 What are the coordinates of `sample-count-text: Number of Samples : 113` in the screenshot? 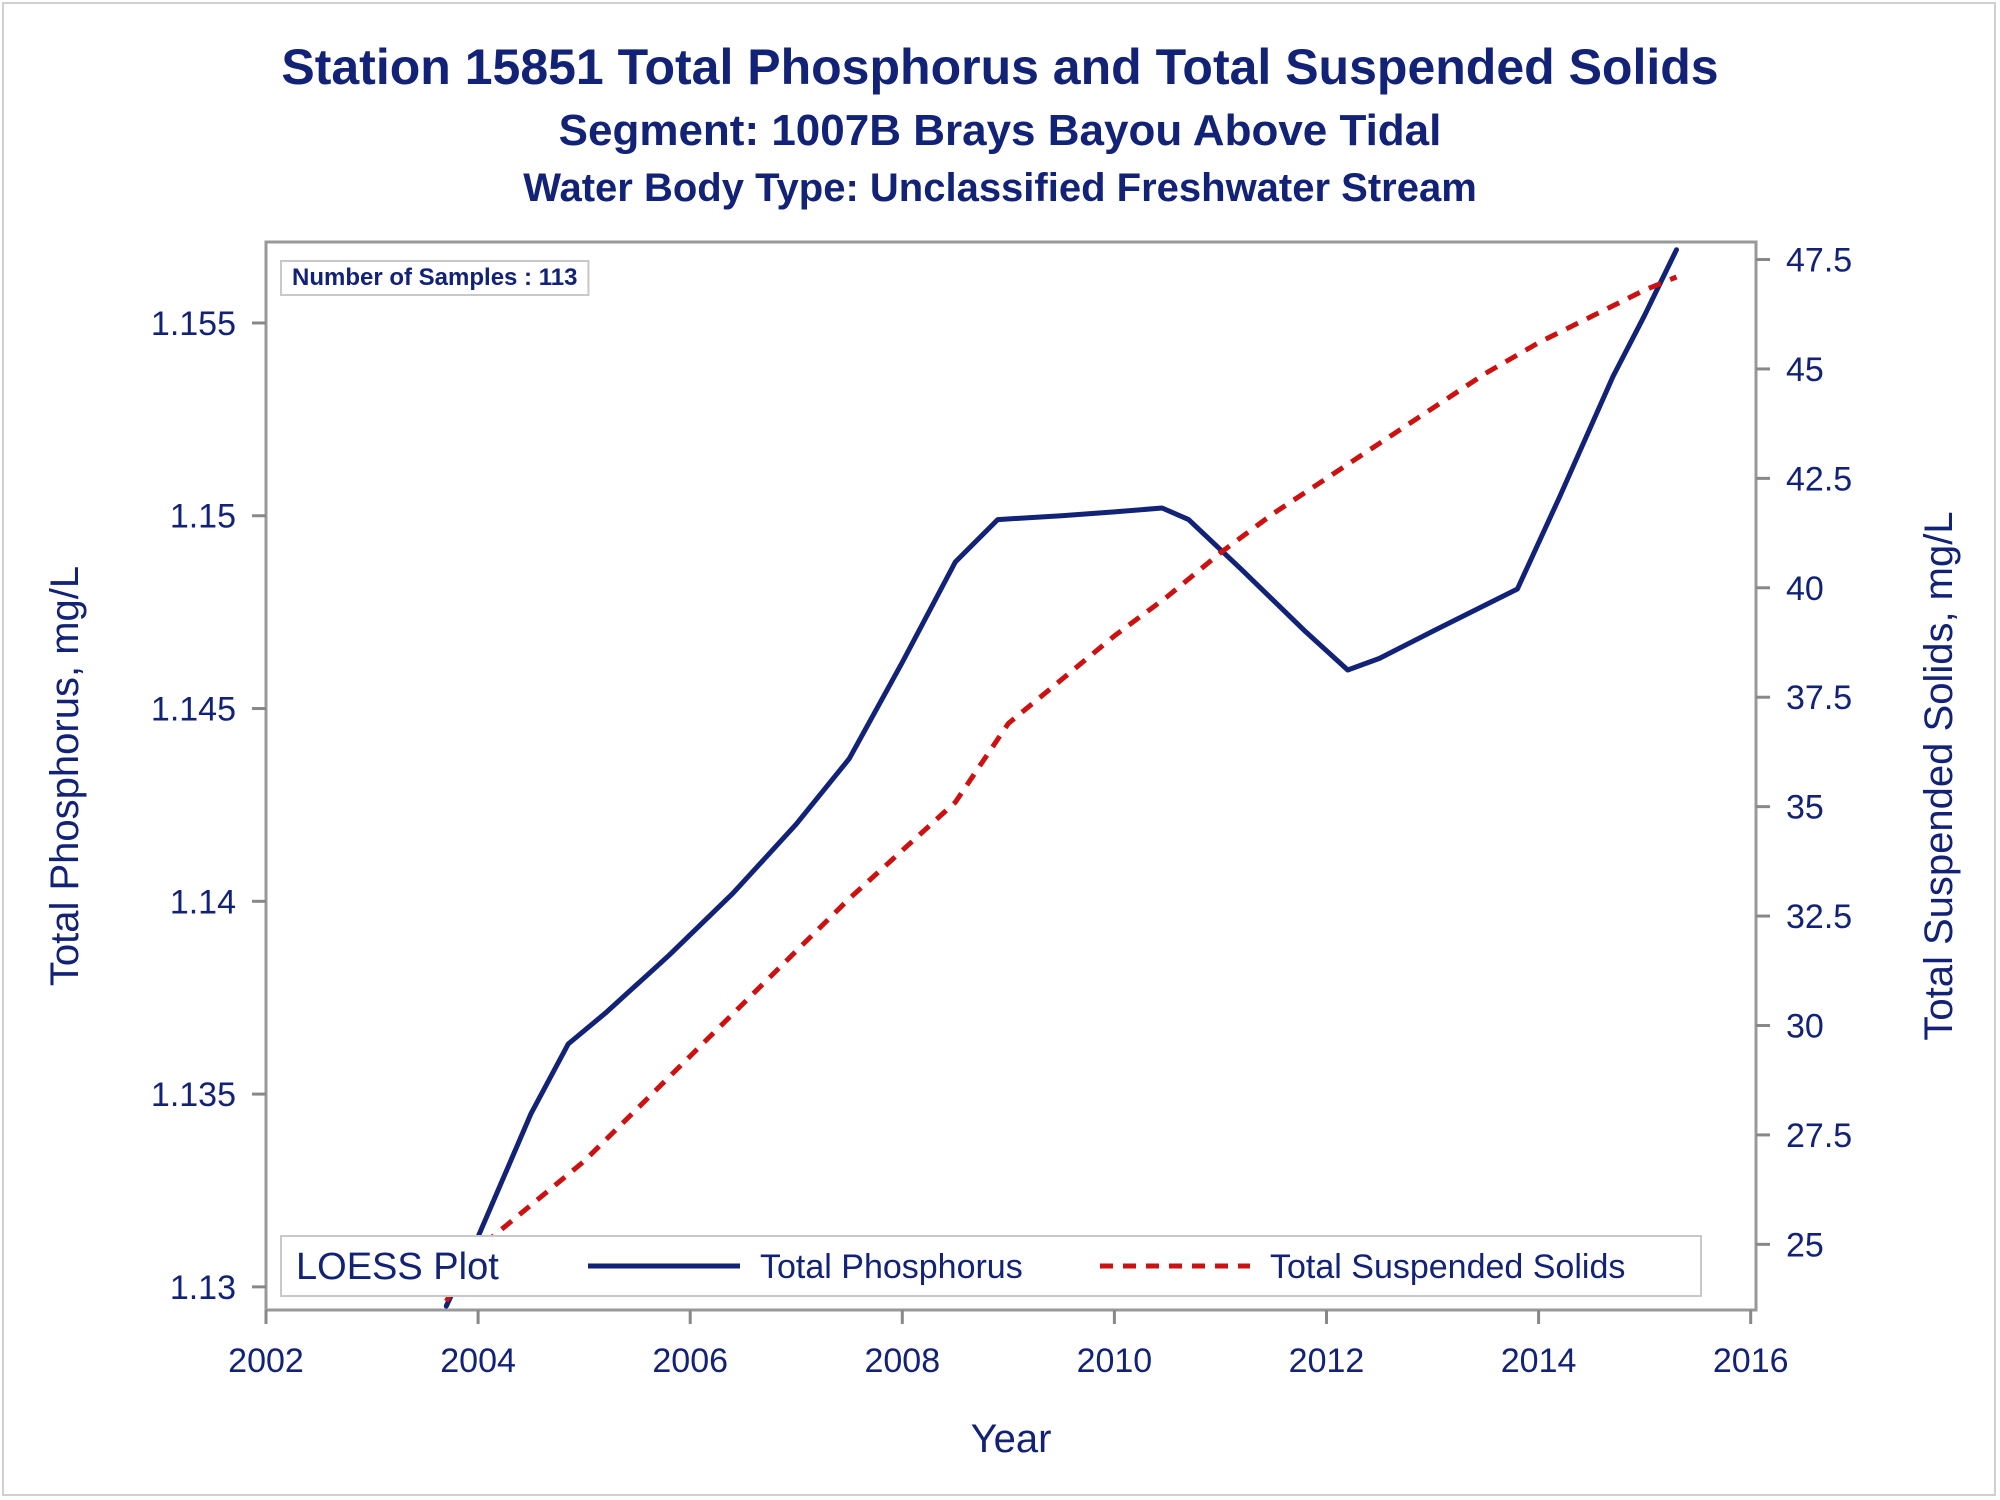 It's located at (434, 277).